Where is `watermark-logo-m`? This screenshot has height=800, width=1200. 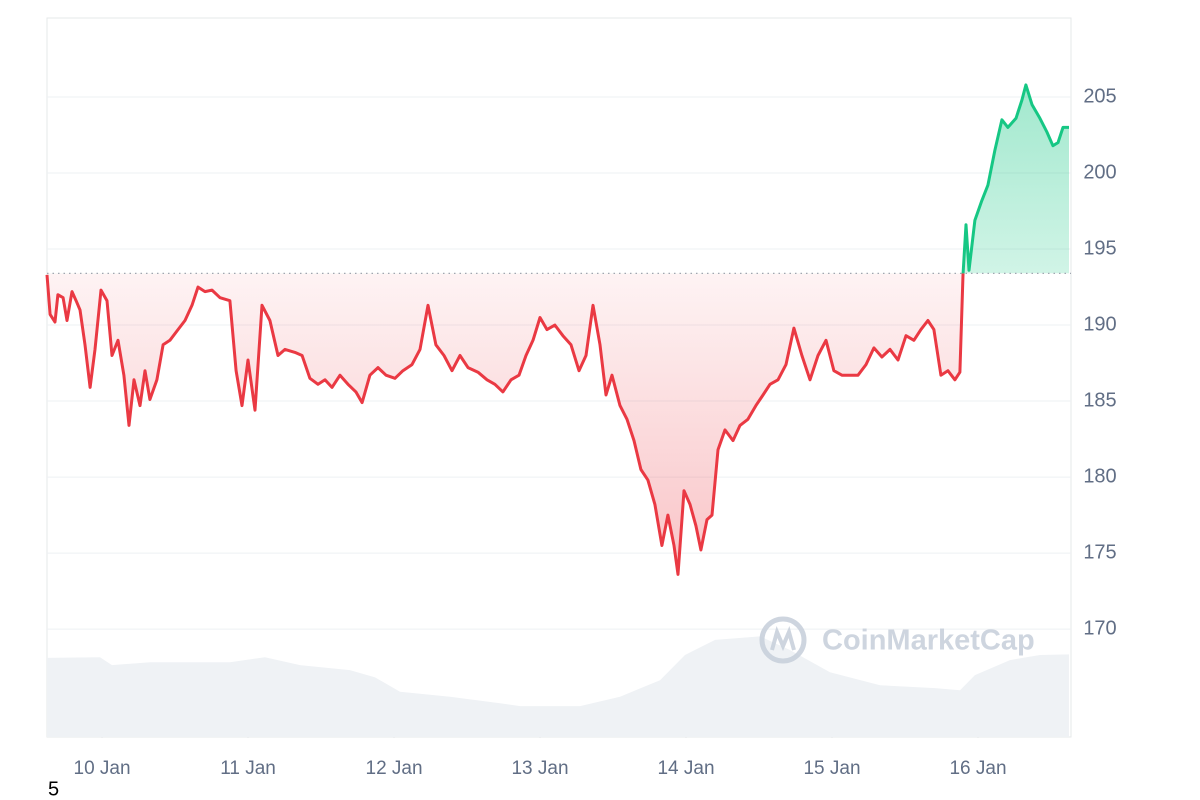
watermark-logo-m is located at coordinates (783, 638).